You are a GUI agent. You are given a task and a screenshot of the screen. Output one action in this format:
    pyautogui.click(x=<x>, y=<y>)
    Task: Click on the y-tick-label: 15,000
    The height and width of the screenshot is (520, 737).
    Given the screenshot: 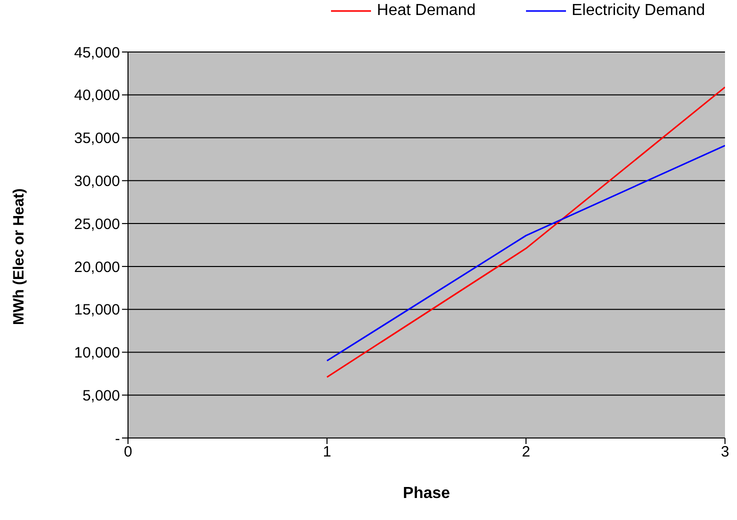 What is the action you would take?
    pyautogui.click(x=97, y=310)
    